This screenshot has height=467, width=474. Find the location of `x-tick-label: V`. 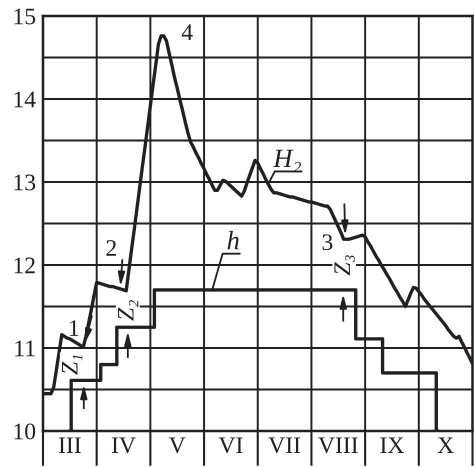

x-tick-label: V is located at coordinates (177, 445).